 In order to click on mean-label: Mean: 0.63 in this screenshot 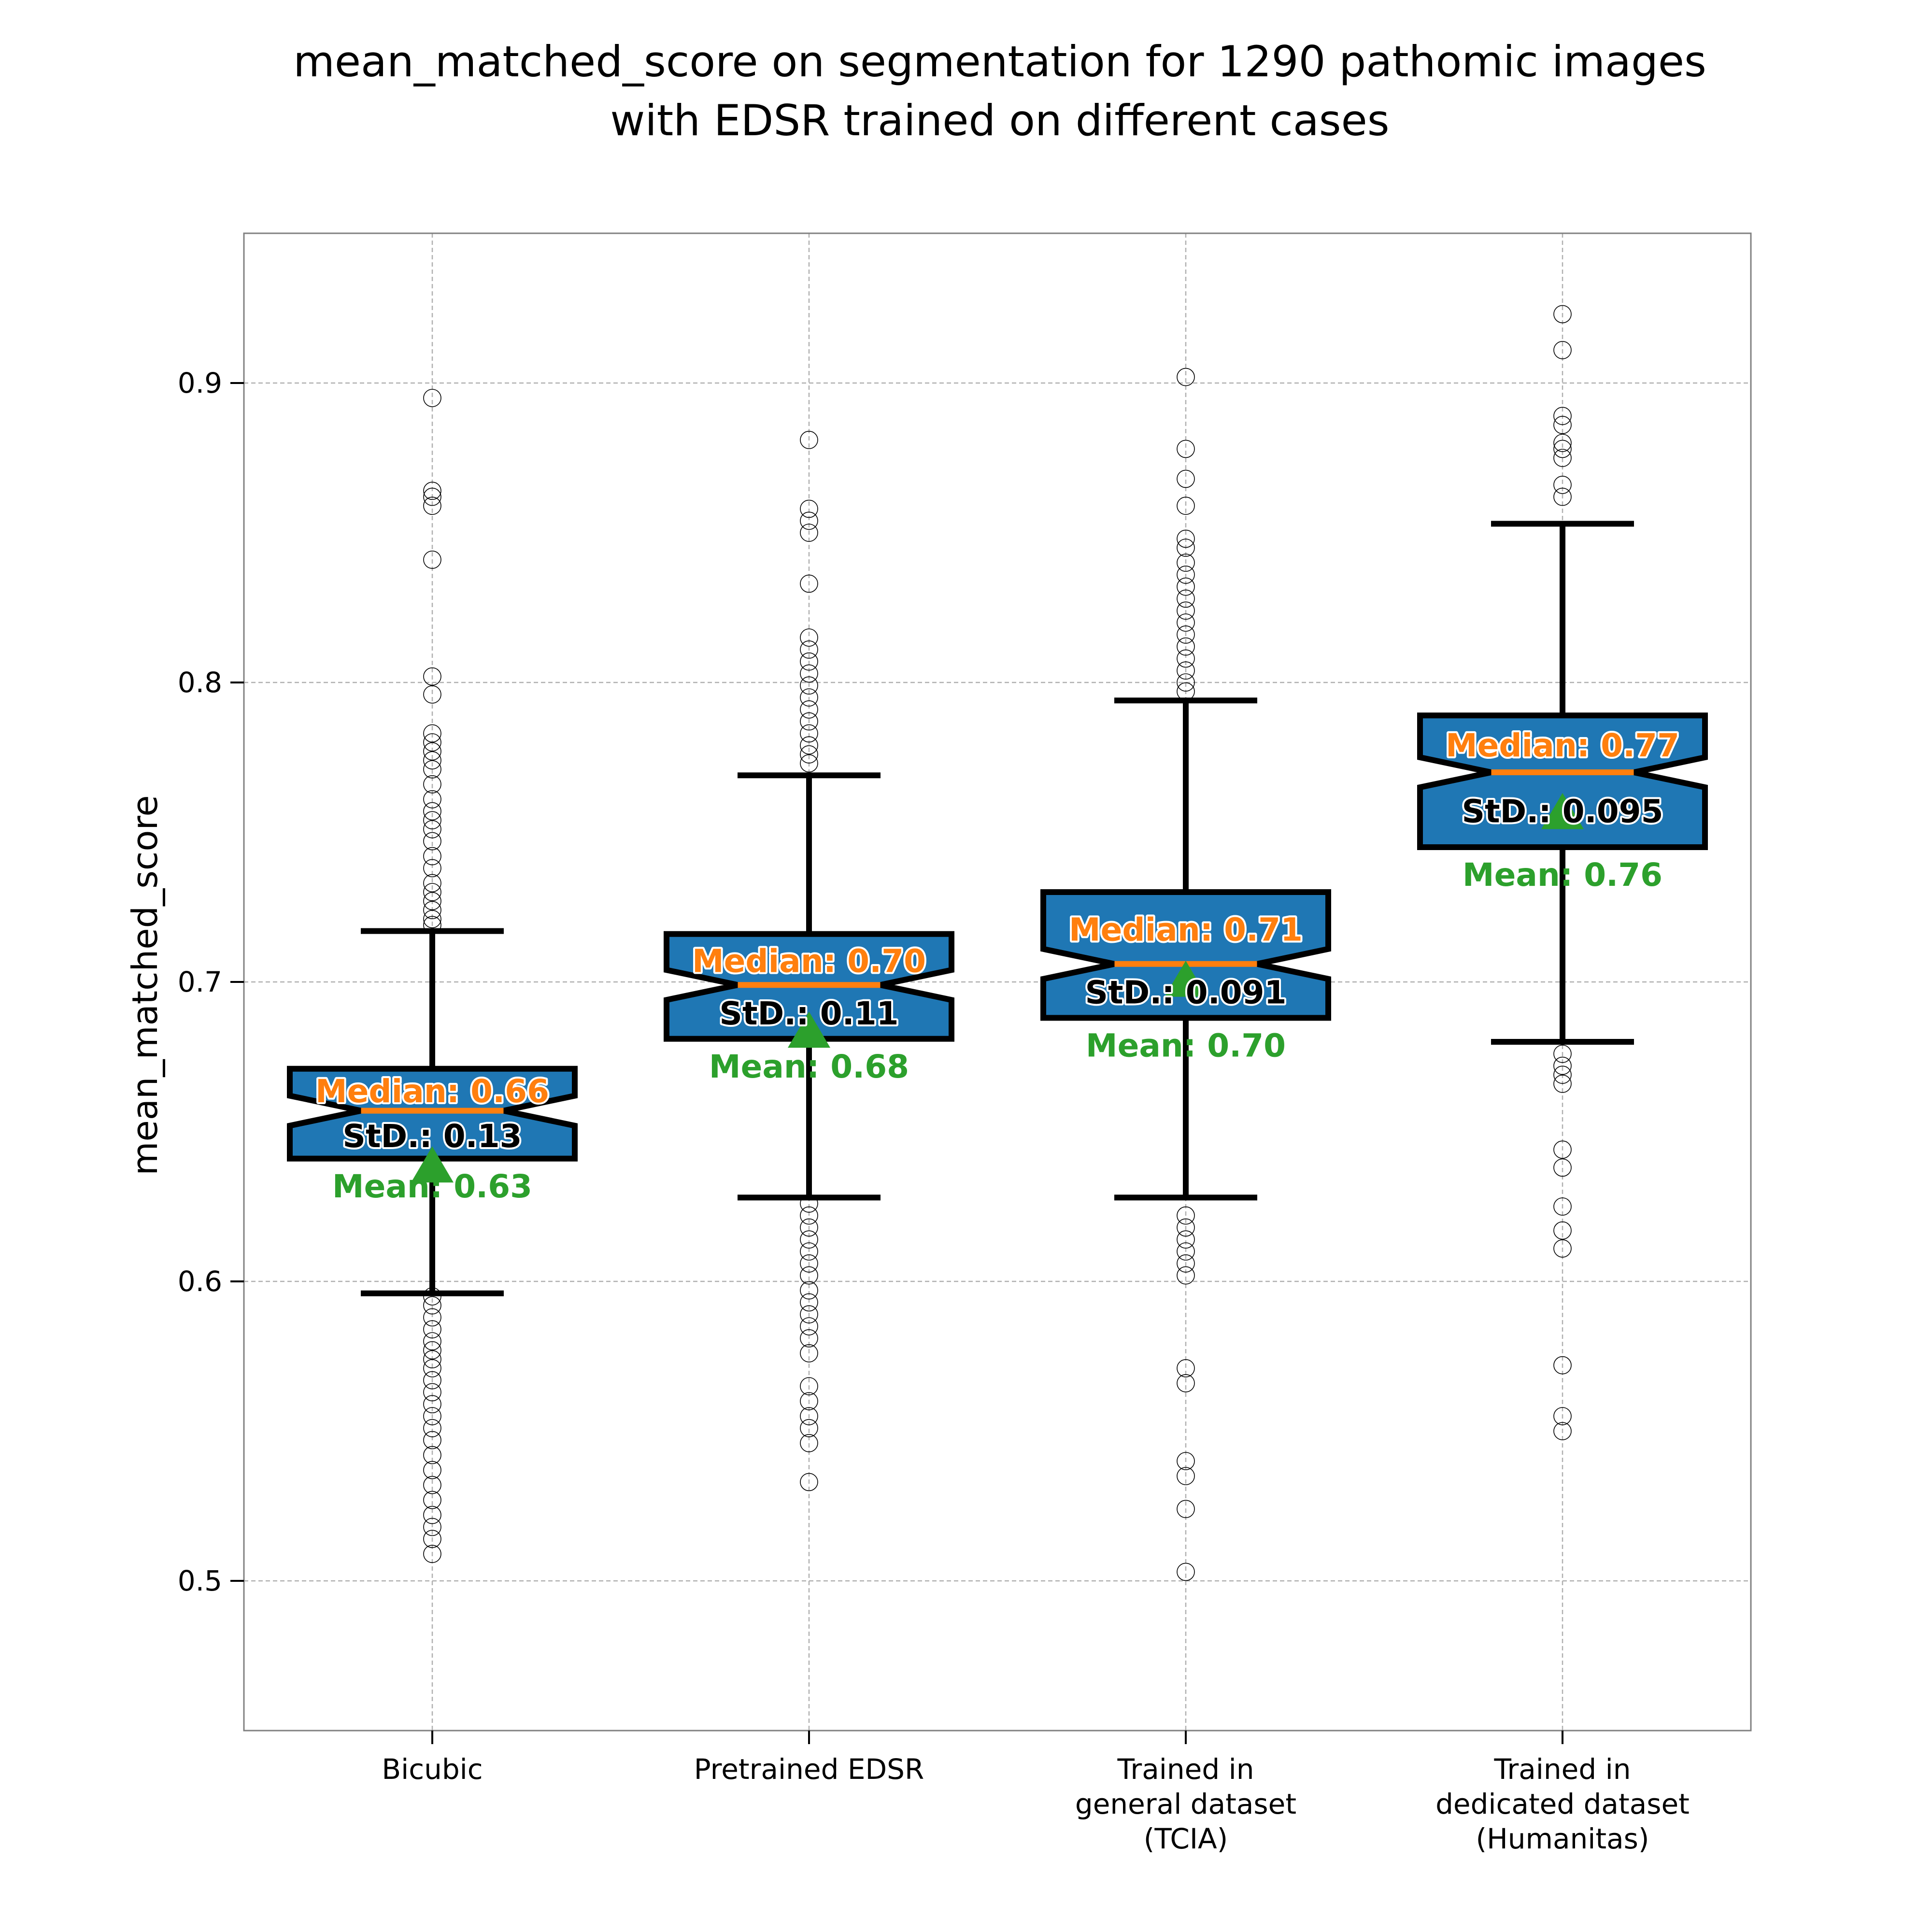, I will do `click(432, 1186)`.